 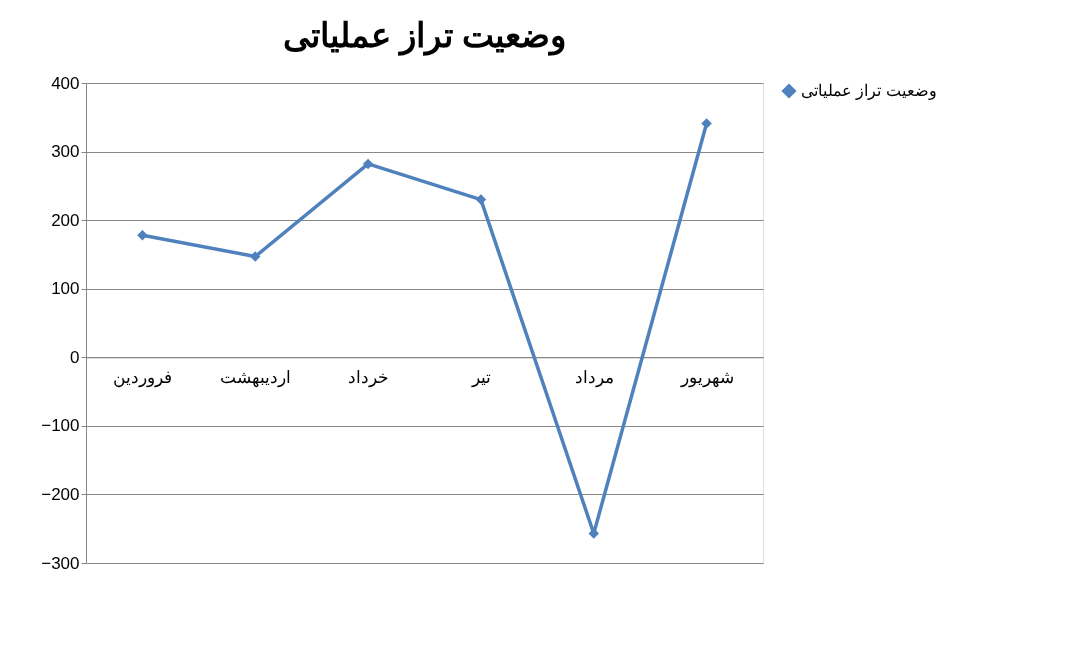 What do you see at coordinates (75, 357) in the screenshot?
I see `y-tick-label: 0` at bounding box center [75, 357].